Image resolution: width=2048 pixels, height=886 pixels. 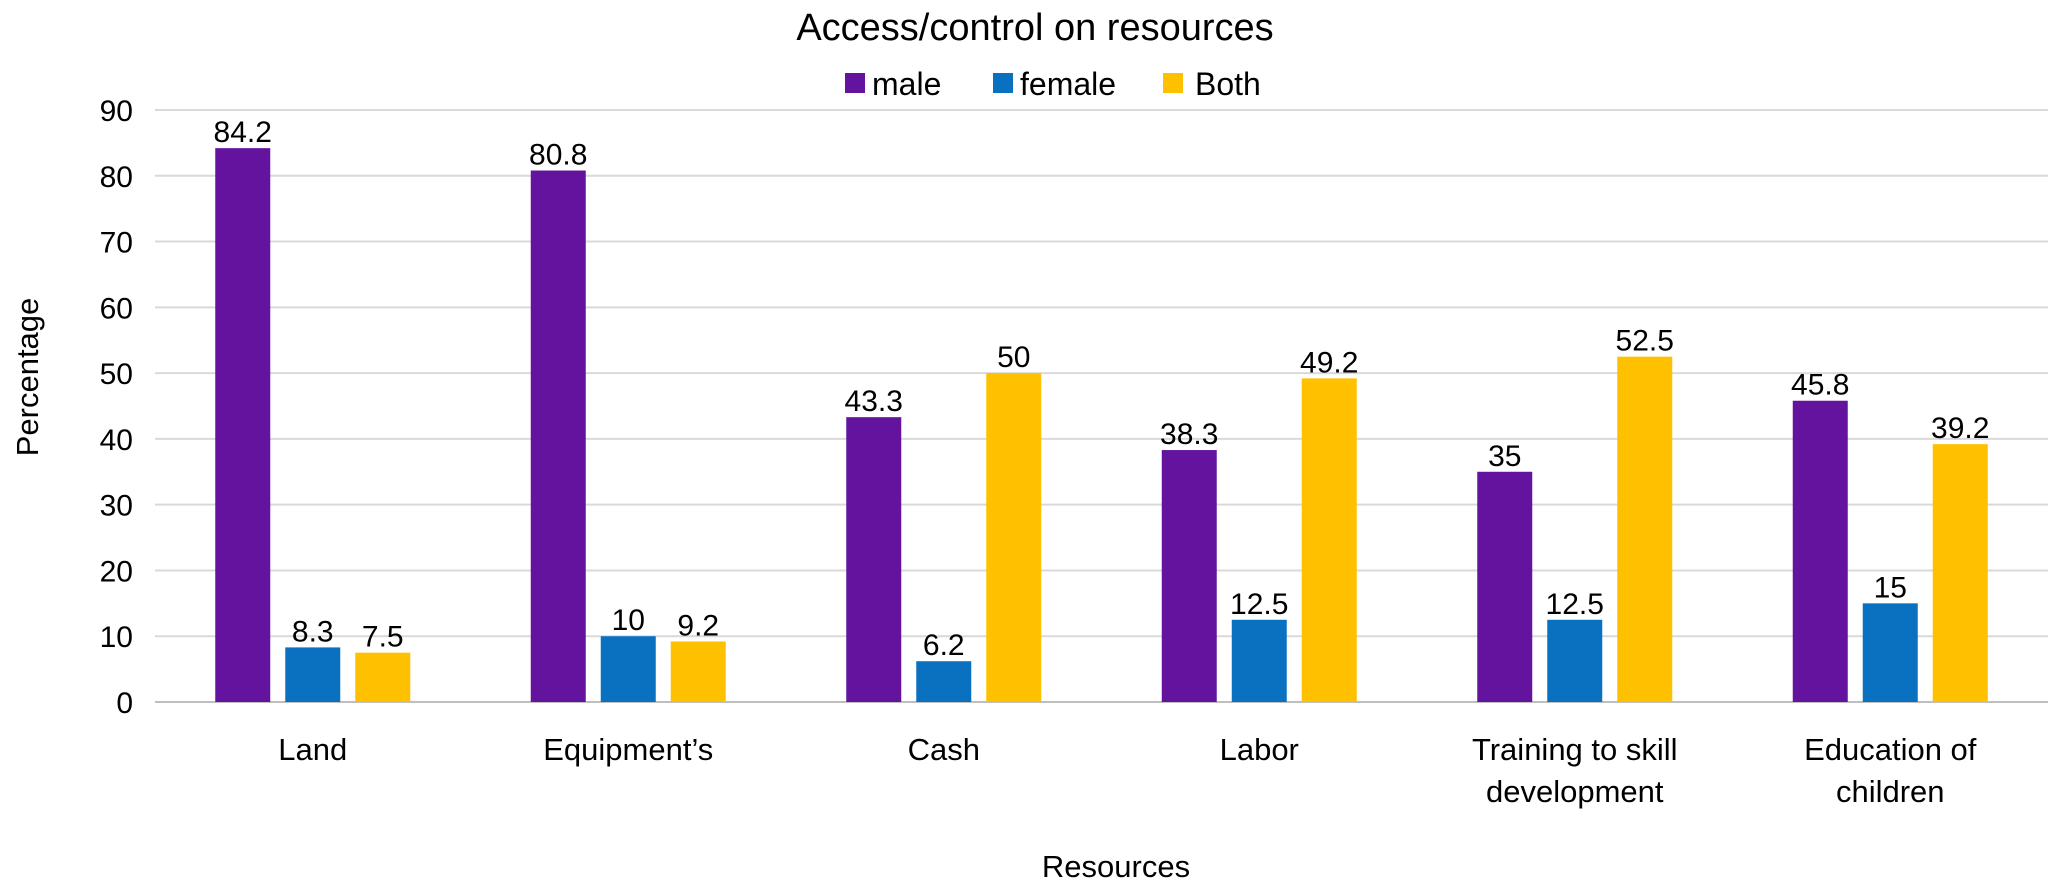 What do you see at coordinates (1575, 749) in the screenshot?
I see `x-category-label: Training to skill` at bounding box center [1575, 749].